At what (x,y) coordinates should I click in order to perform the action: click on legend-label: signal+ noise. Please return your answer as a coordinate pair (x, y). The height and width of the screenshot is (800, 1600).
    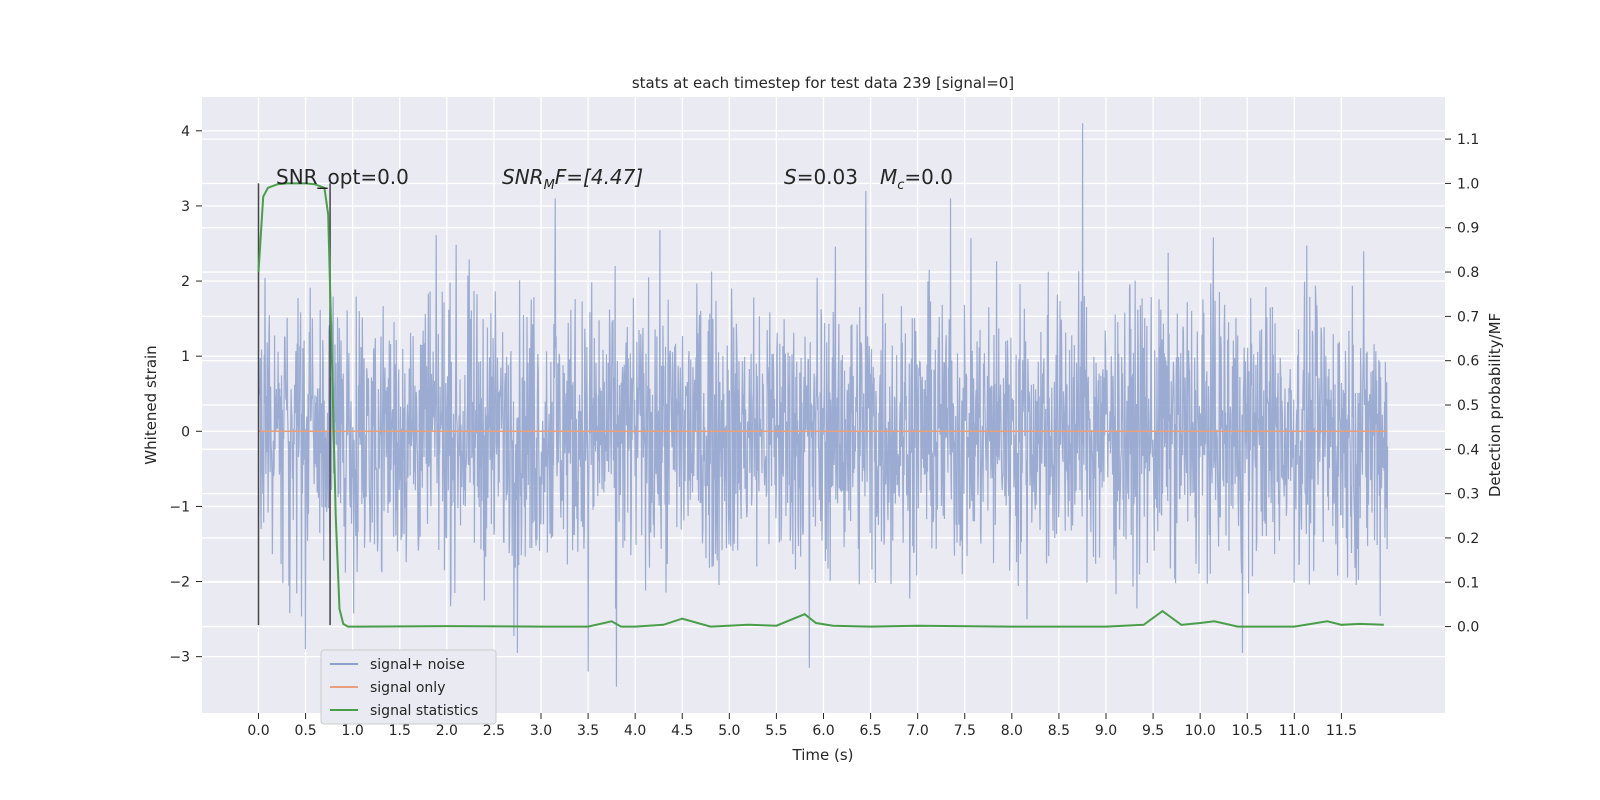
    Looking at the image, I should click on (417, 665).